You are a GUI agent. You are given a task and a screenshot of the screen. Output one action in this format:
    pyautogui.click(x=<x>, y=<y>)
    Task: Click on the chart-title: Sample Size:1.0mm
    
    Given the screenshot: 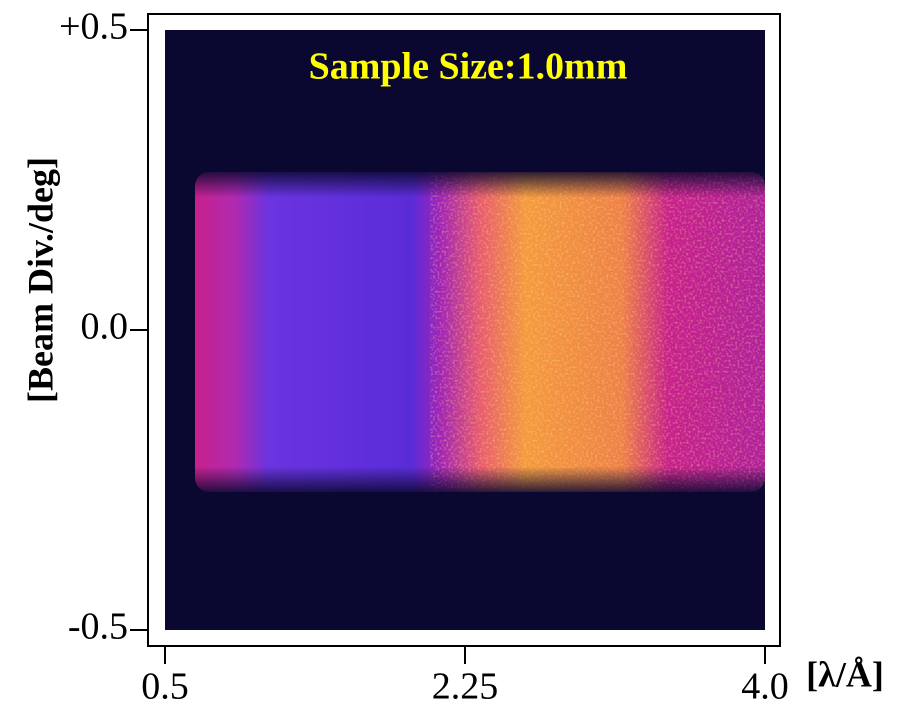 What is the action you would take?
    pyautogui.click(x=468, y=67)
    